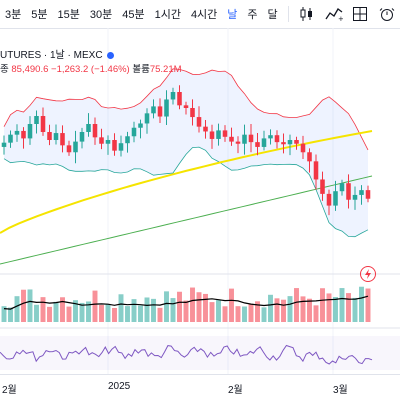  What do you see at coordinates (272, 15) in the screenshot?
I see `timeframe-1mo: 달` at bounding box center [272, 15].